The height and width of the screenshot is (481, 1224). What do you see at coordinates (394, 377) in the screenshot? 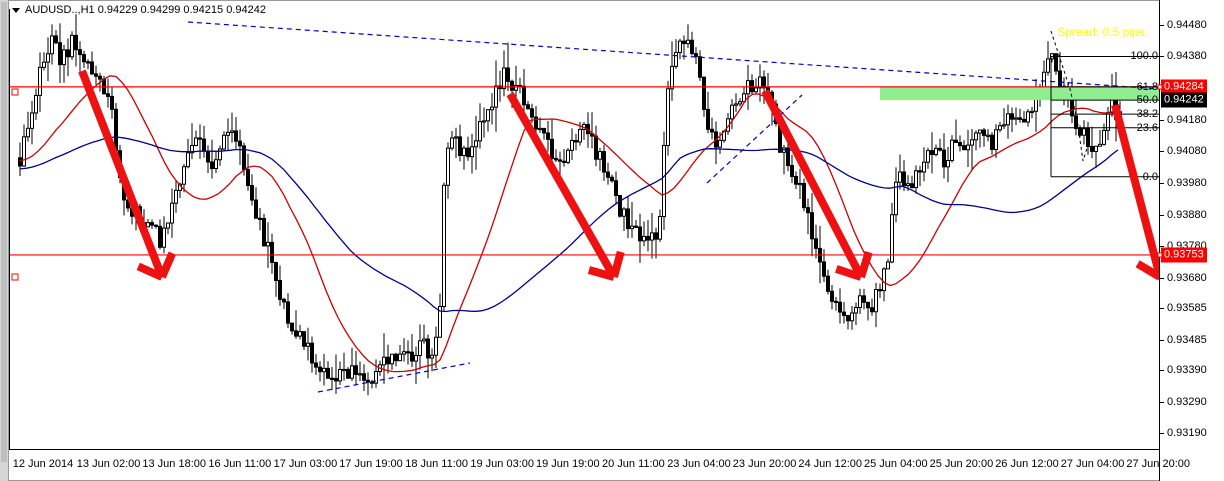
I see `trendline-ascending-lower` at bounding box center [394, 377].